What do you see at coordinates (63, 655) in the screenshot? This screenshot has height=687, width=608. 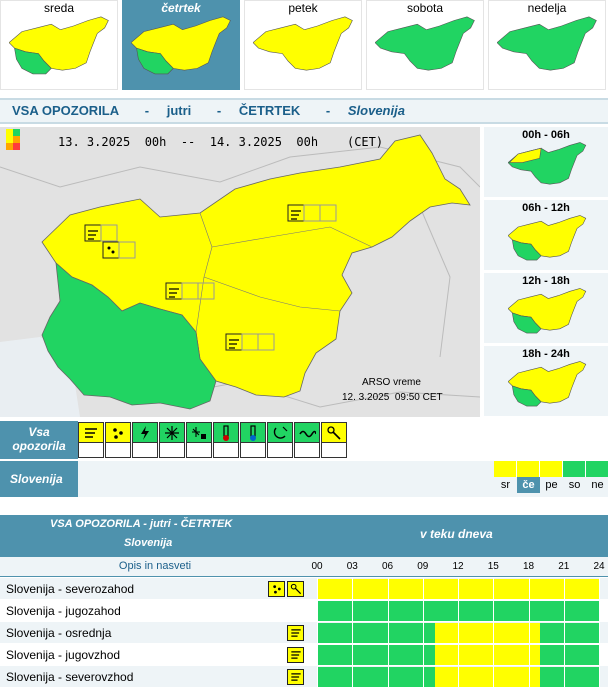 I see `region-name: Slovenija - jugovzhod` at bounding box center [63, 655].